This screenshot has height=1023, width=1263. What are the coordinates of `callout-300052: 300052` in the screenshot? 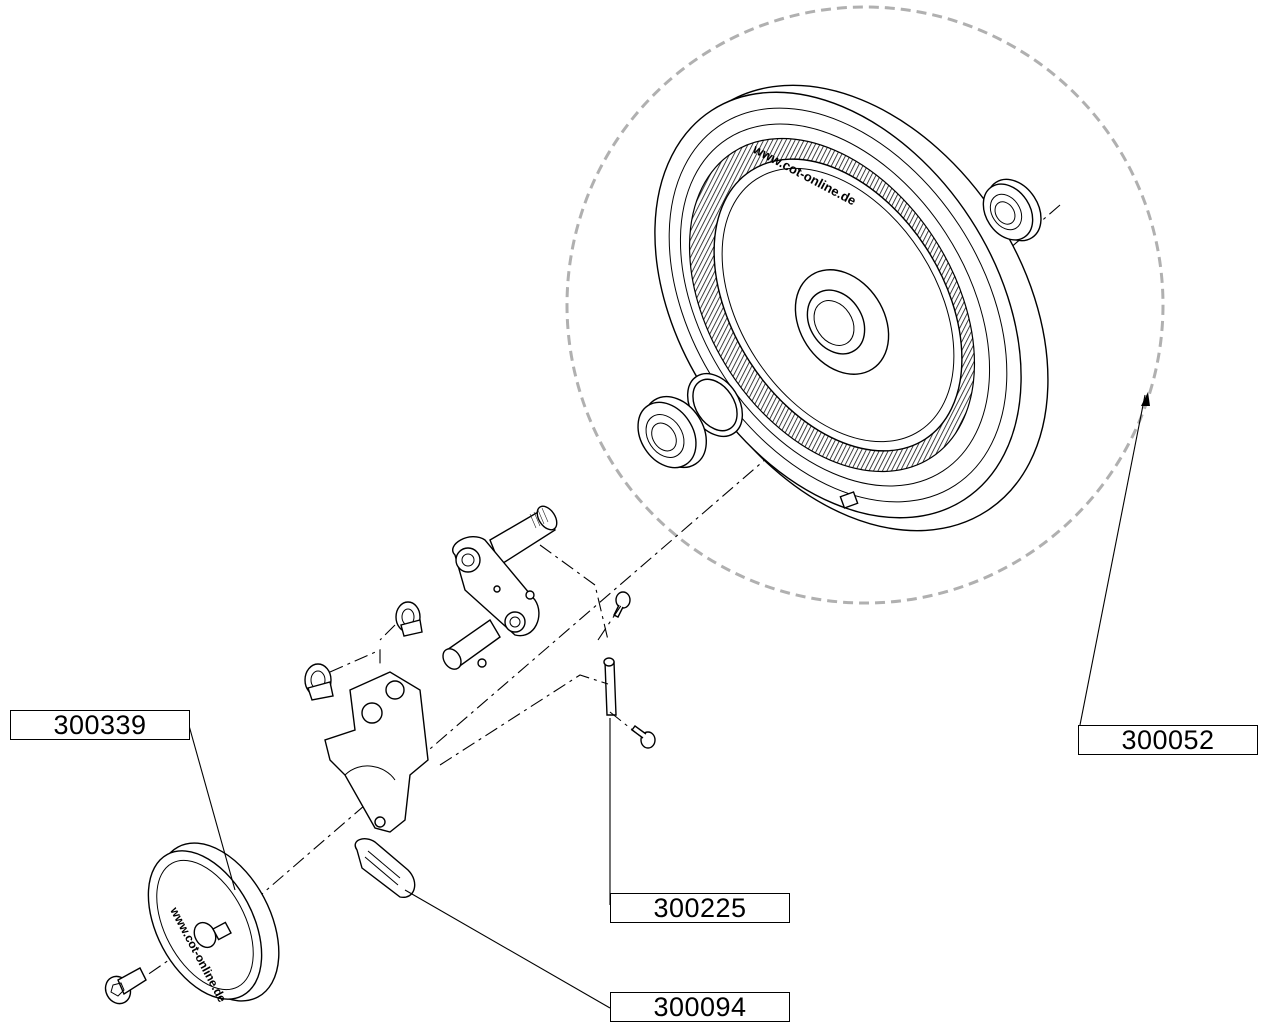 It's located at (1168, 740).